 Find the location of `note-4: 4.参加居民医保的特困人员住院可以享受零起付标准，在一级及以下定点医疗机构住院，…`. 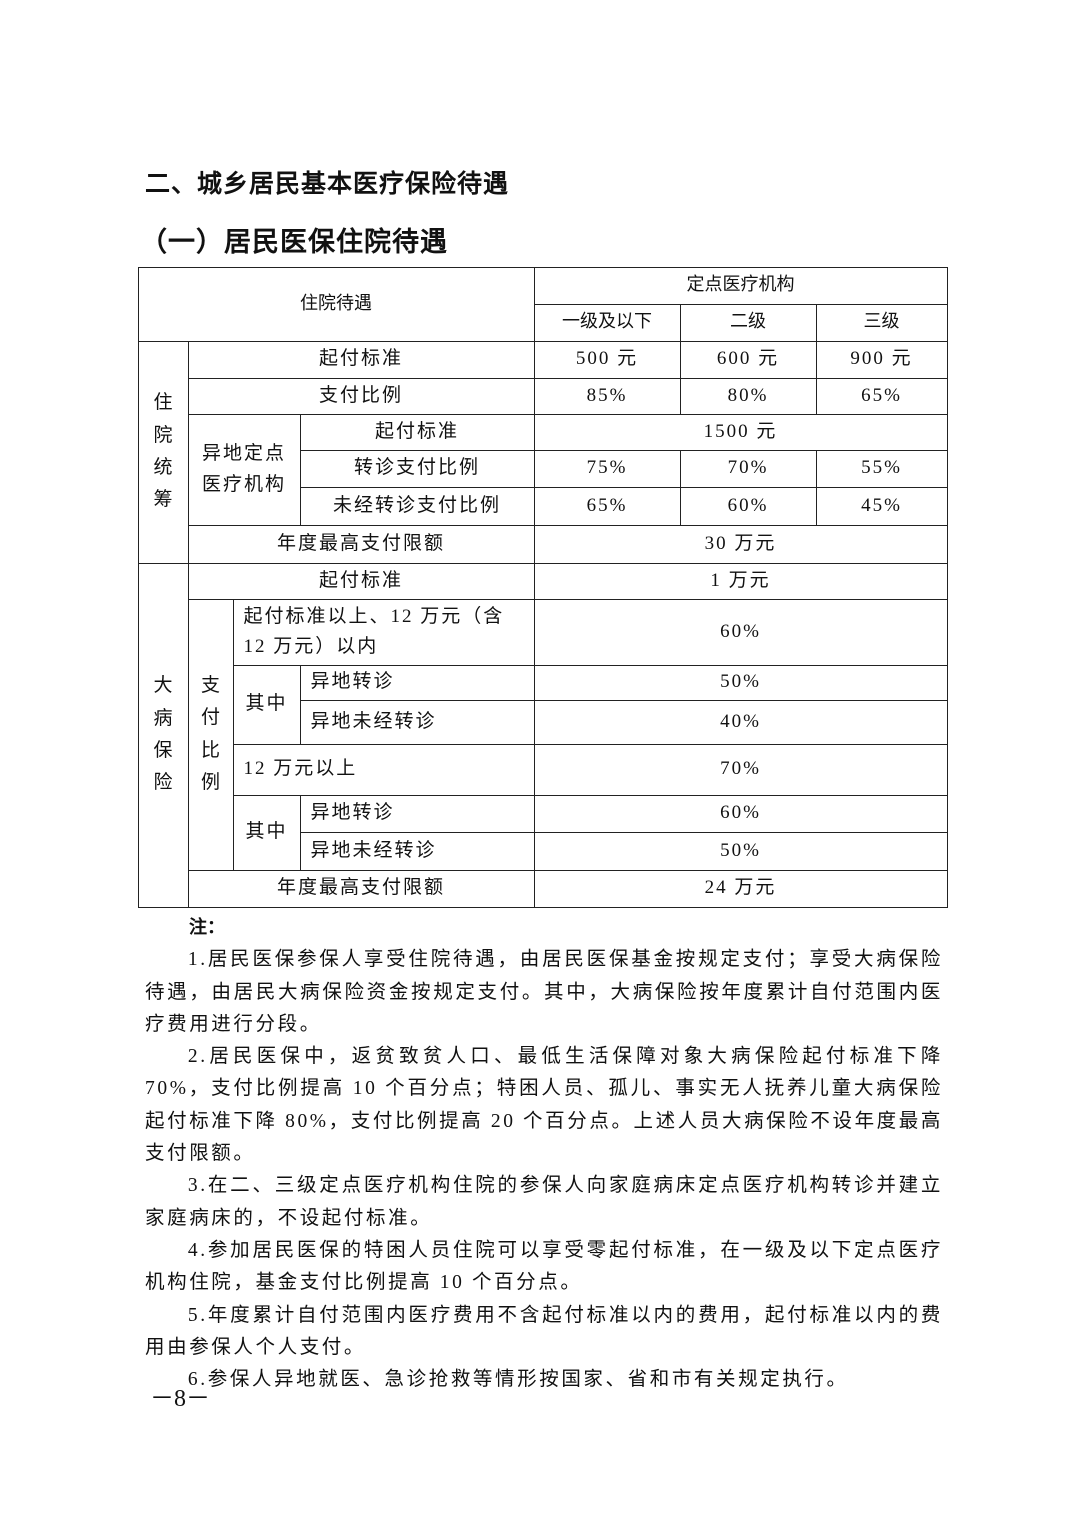

note-4: 4.参加居民医保的特困人员住院可以享受零起付标准，在一级及以下定点医疗机构住院，… is located at coordinates (544, 1266).